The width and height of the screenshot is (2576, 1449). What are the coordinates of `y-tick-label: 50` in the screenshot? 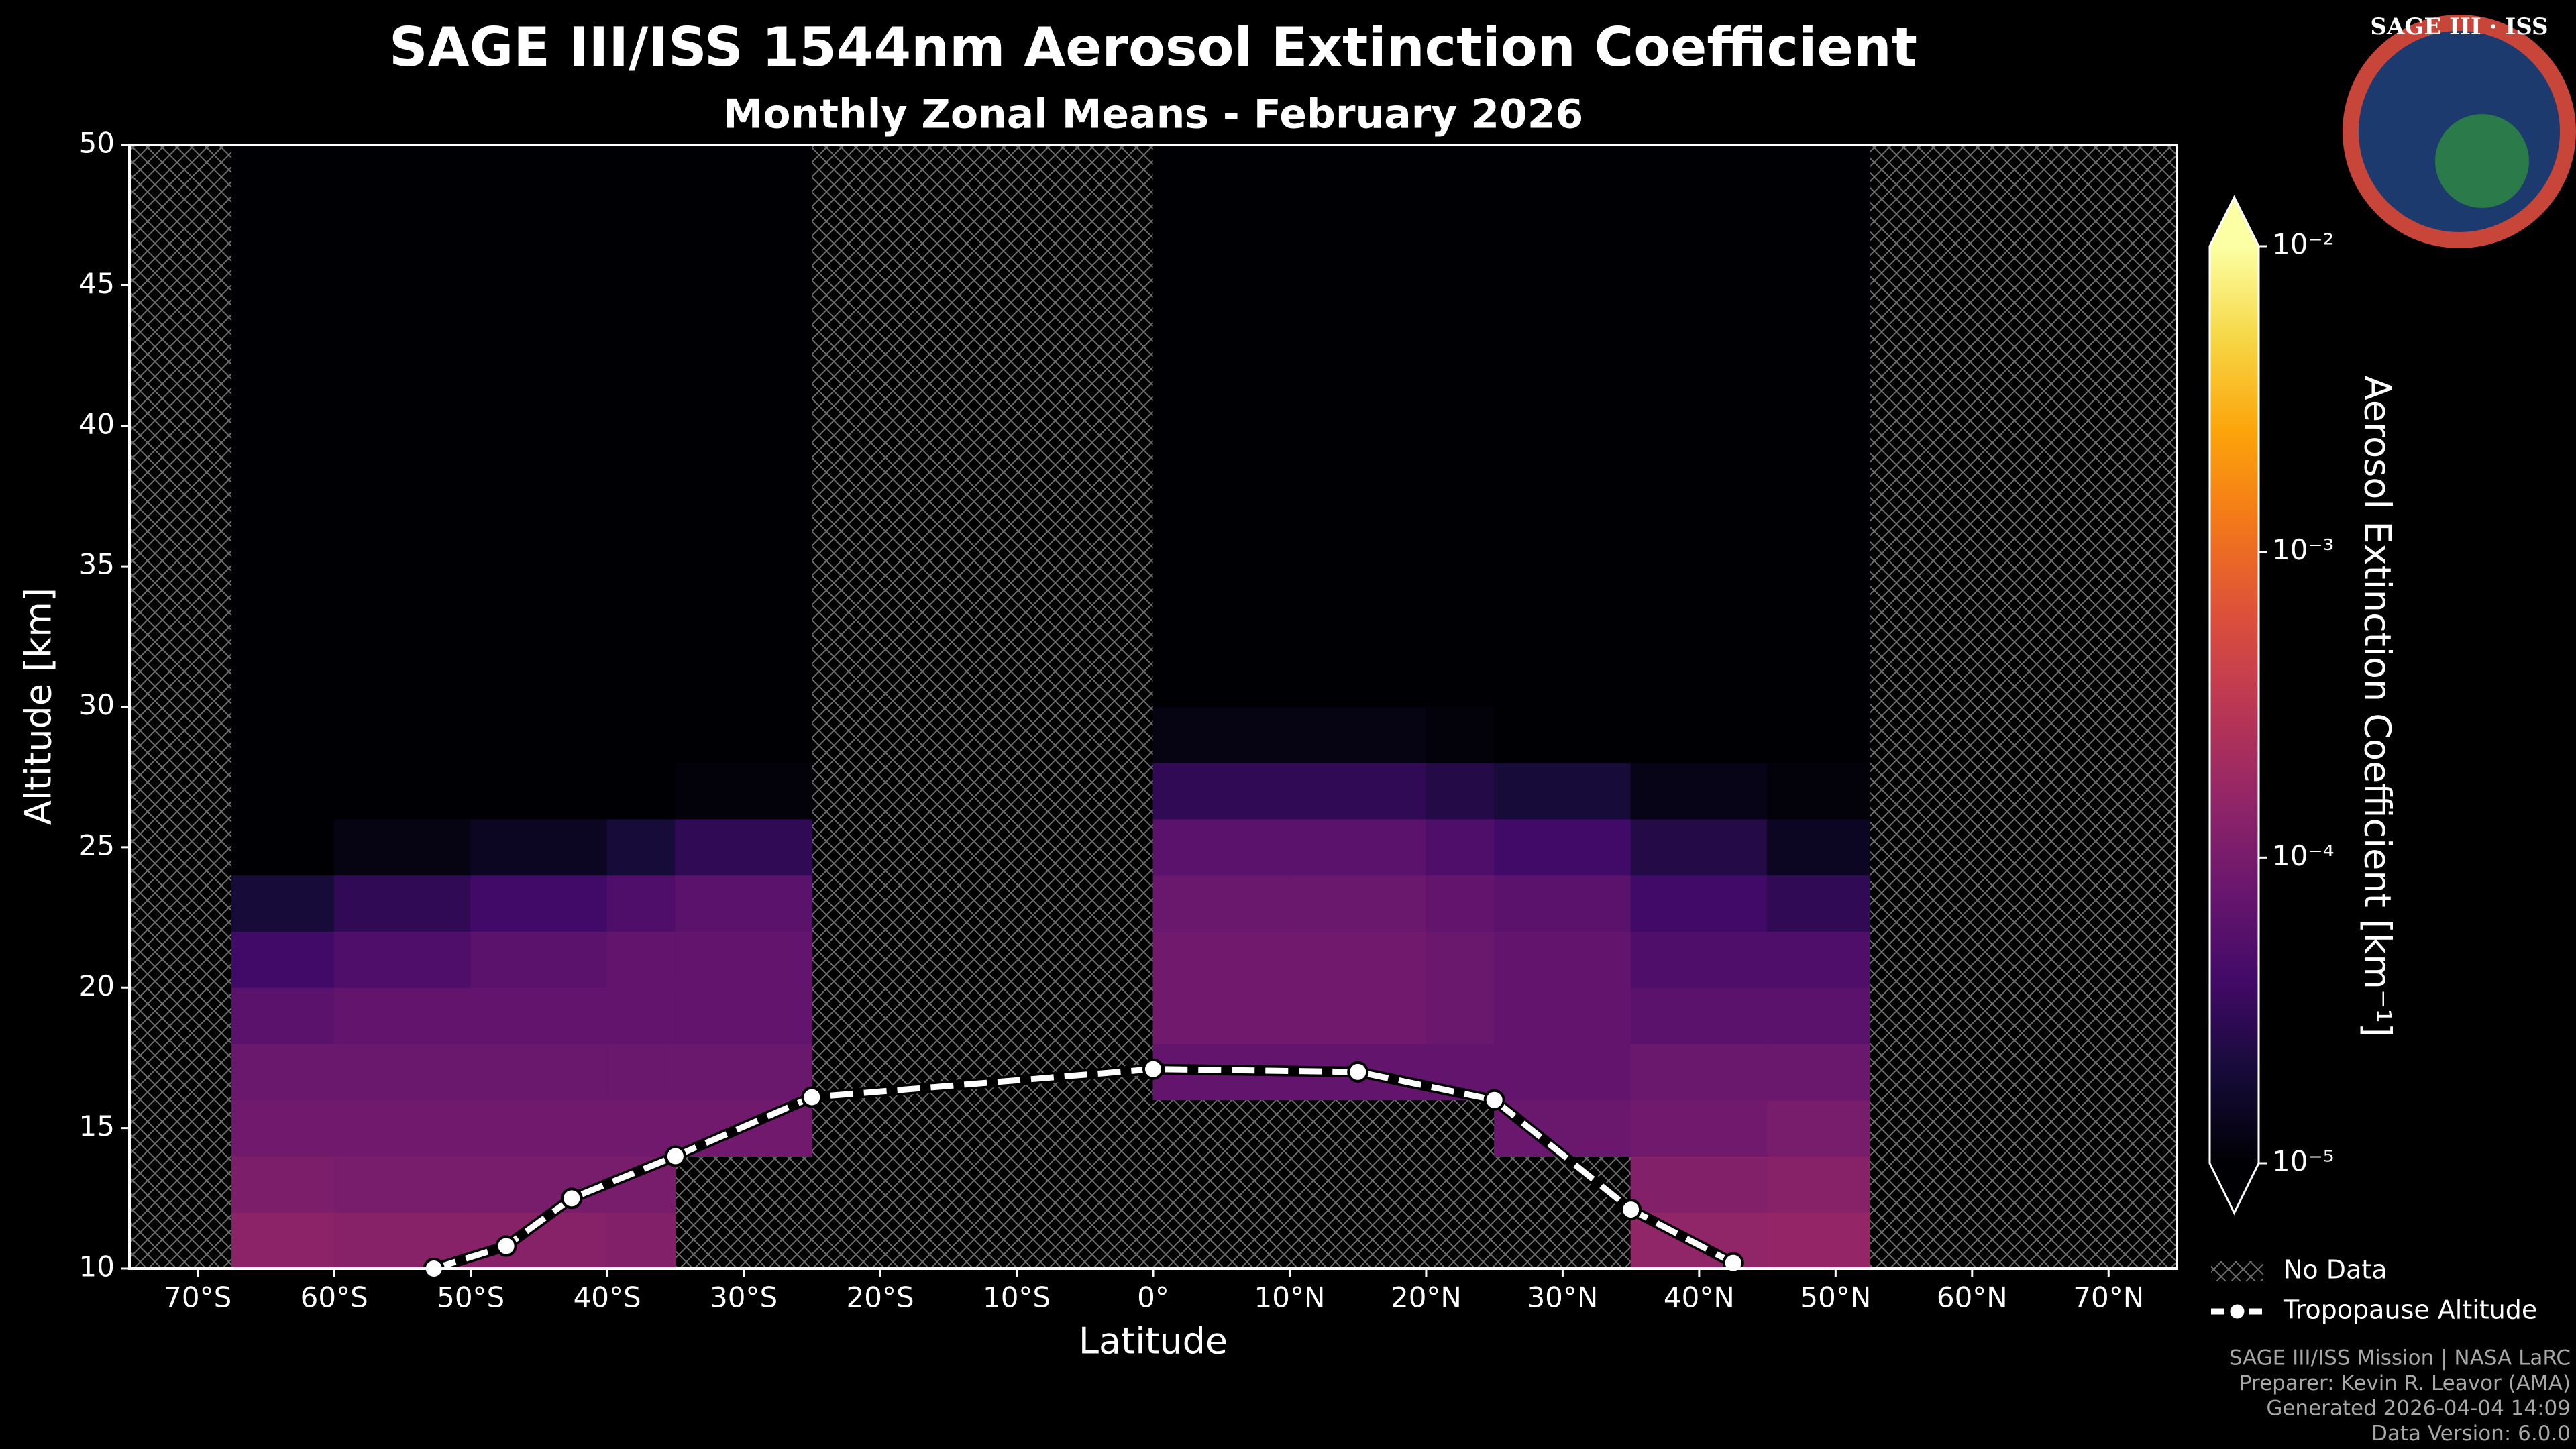 It's located at (97, 143).